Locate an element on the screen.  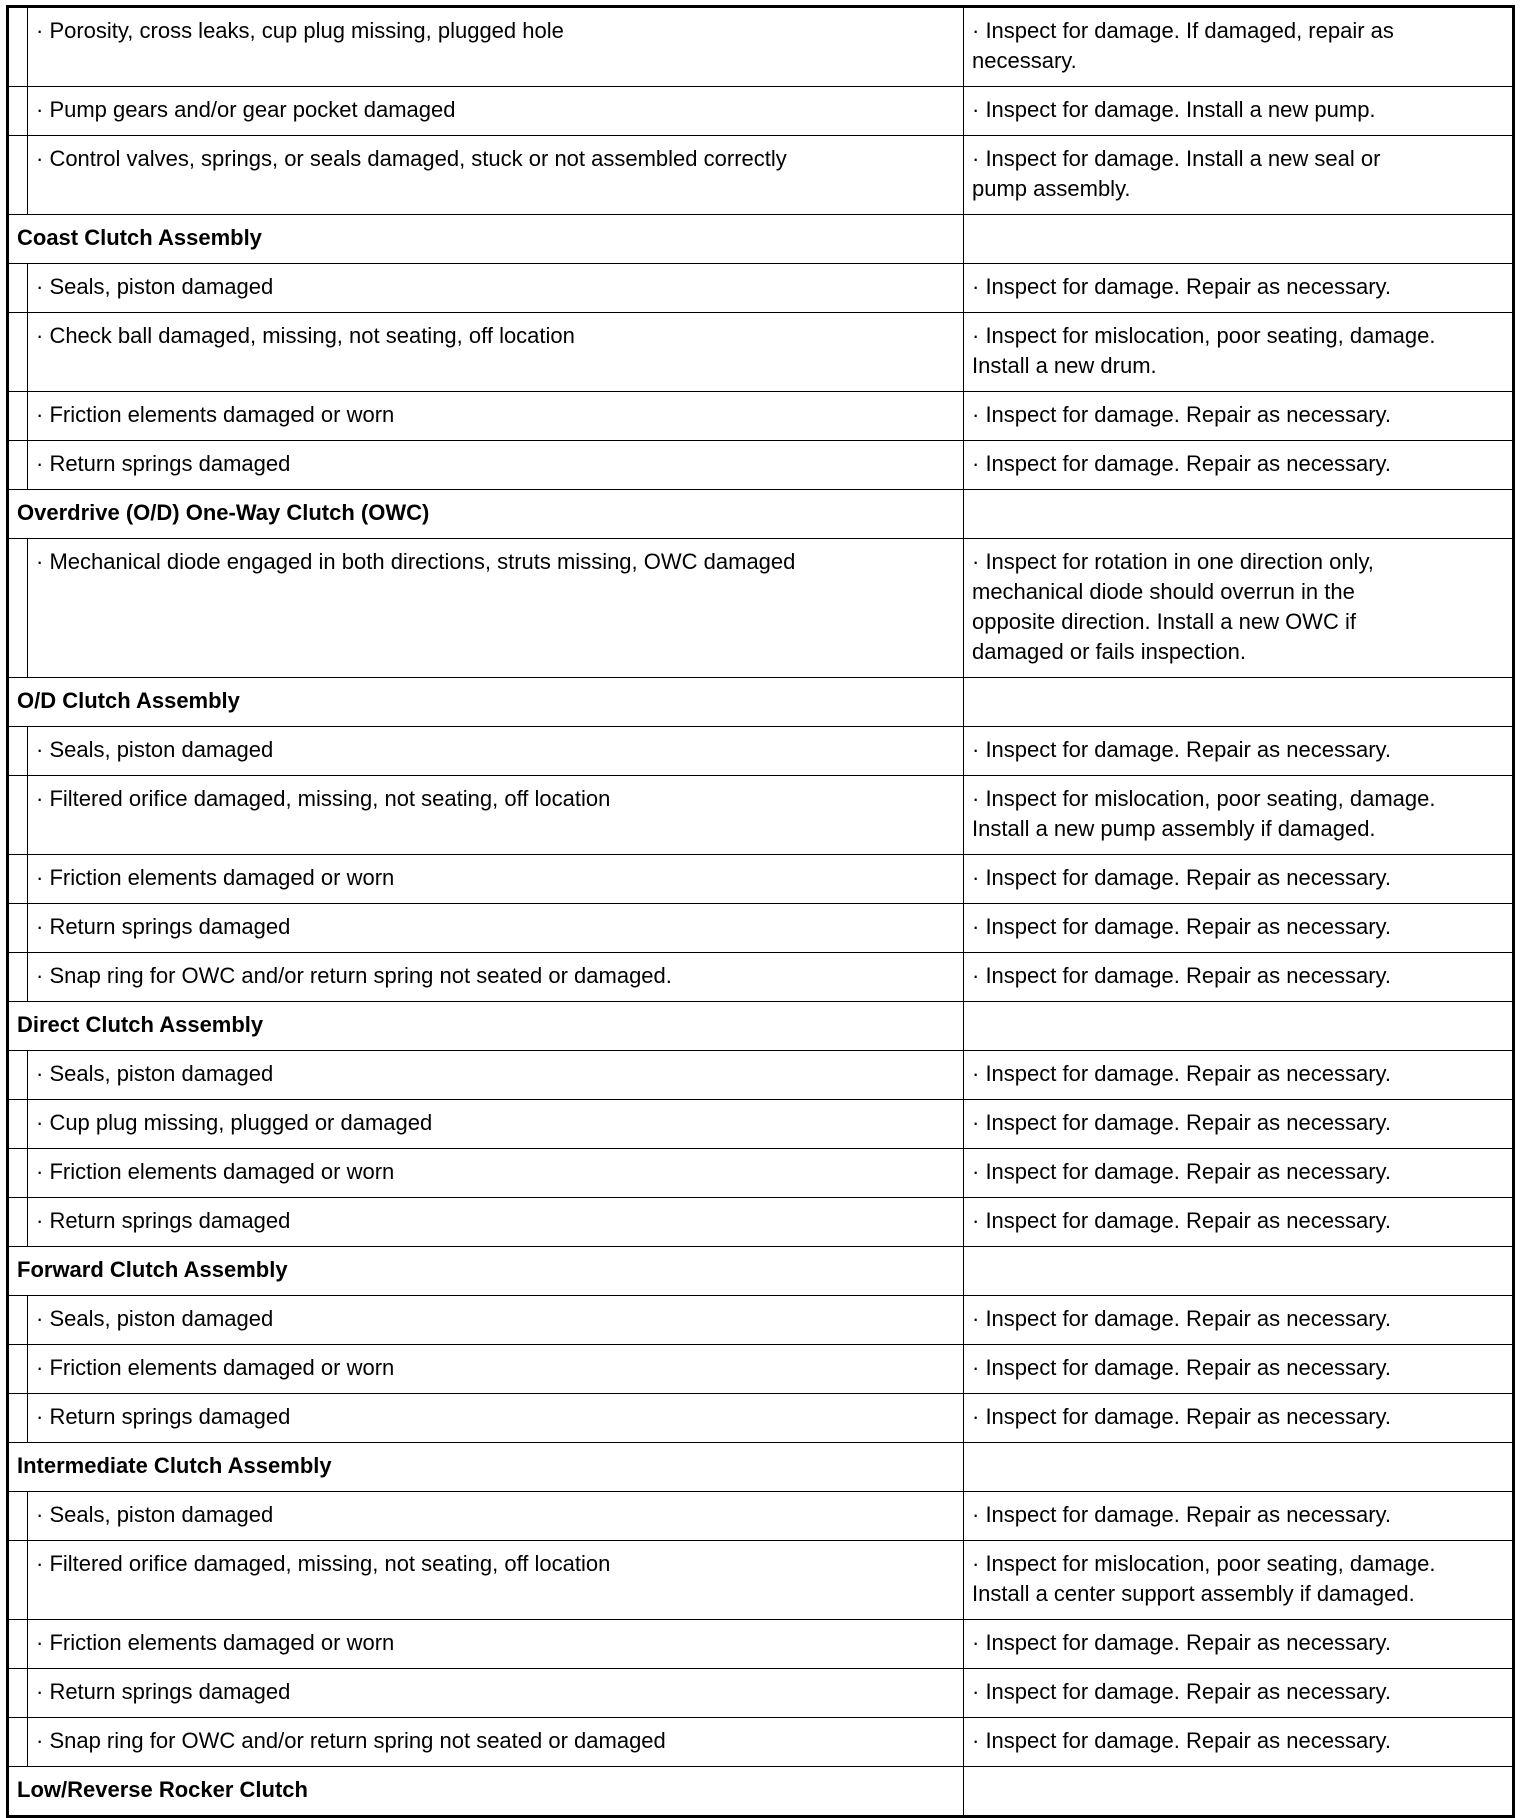
section-heading-row: Forward Clutch Assembly is located at coordinates (760, 1271).